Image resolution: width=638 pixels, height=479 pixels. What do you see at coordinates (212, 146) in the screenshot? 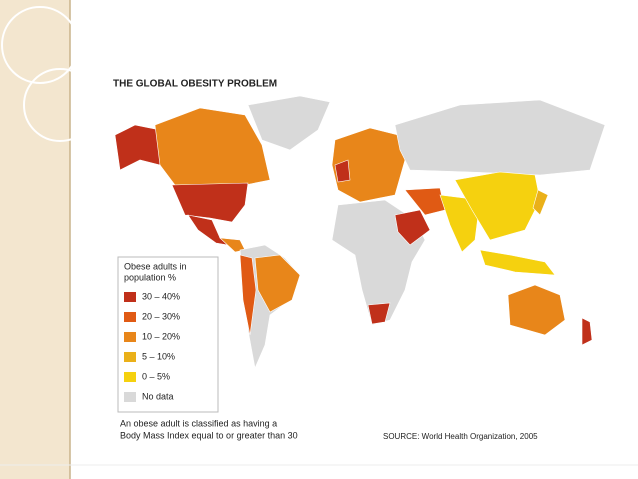
I see `canada` at bounding box center [212, 146].